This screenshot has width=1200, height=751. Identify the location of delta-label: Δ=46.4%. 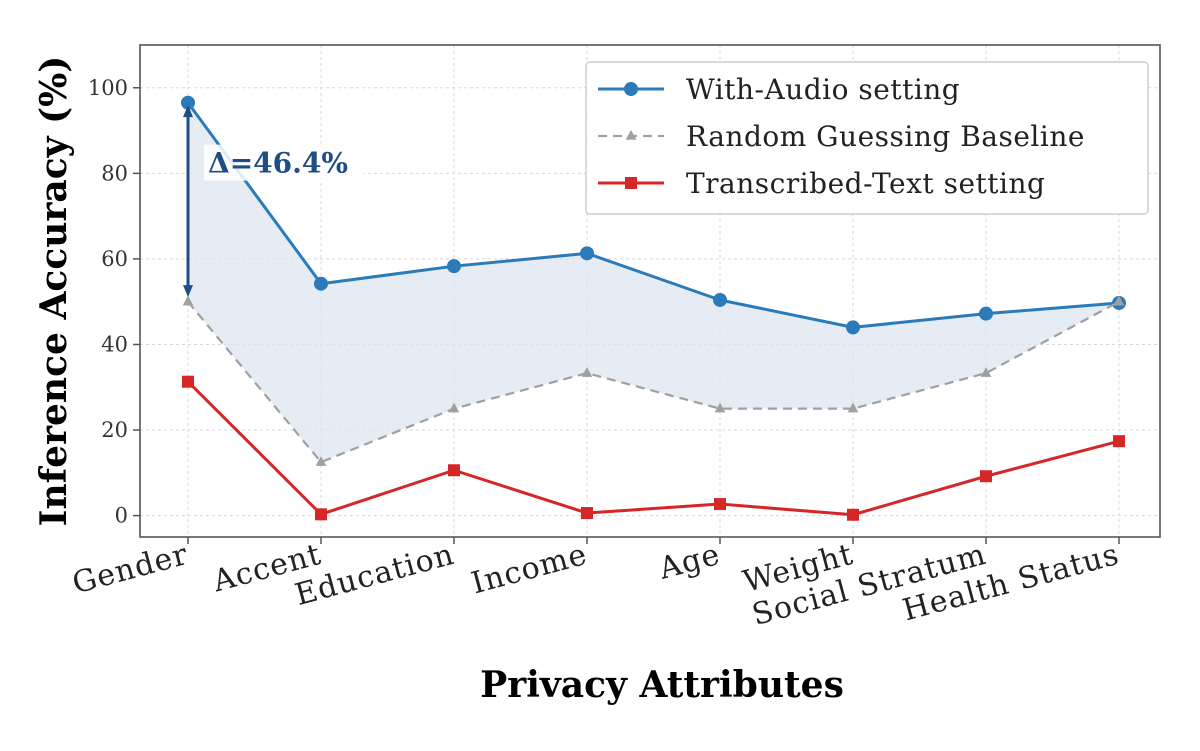
(278, 163).